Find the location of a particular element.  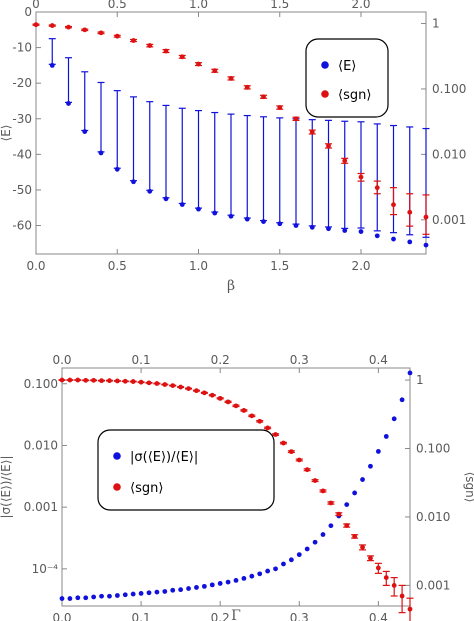

x-top-tick-label: 0.1 is located at coordinates (141, 360).